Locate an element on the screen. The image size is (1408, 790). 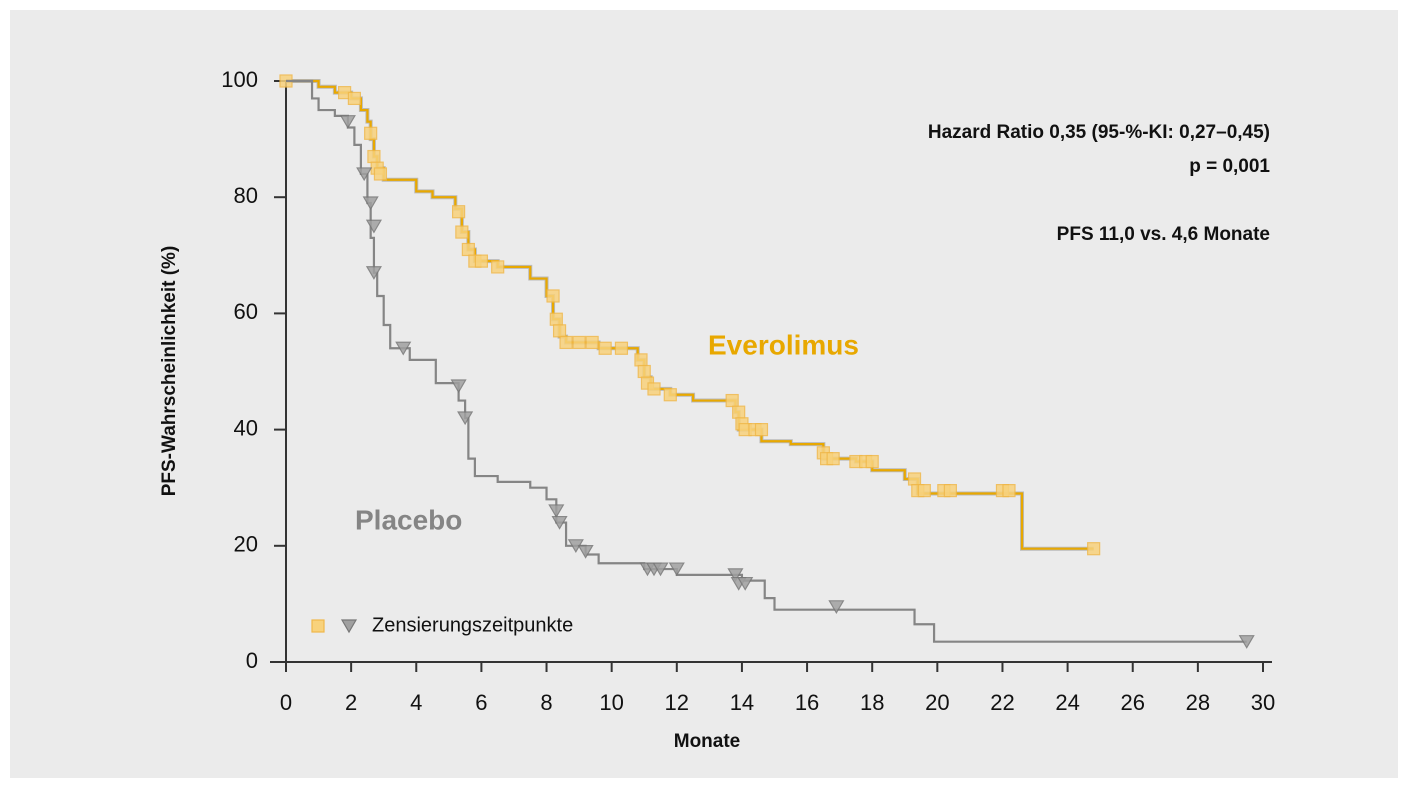
y-tick-label: 100 is located at coordinates (239, 79).